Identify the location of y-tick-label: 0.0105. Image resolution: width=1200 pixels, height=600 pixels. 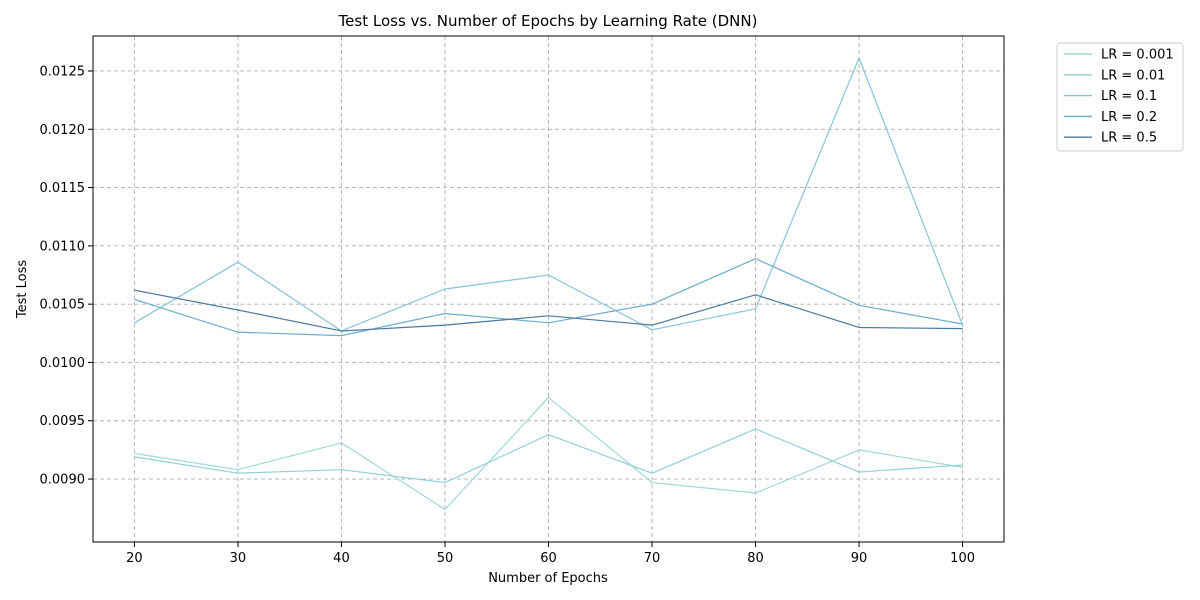
(63, 305).